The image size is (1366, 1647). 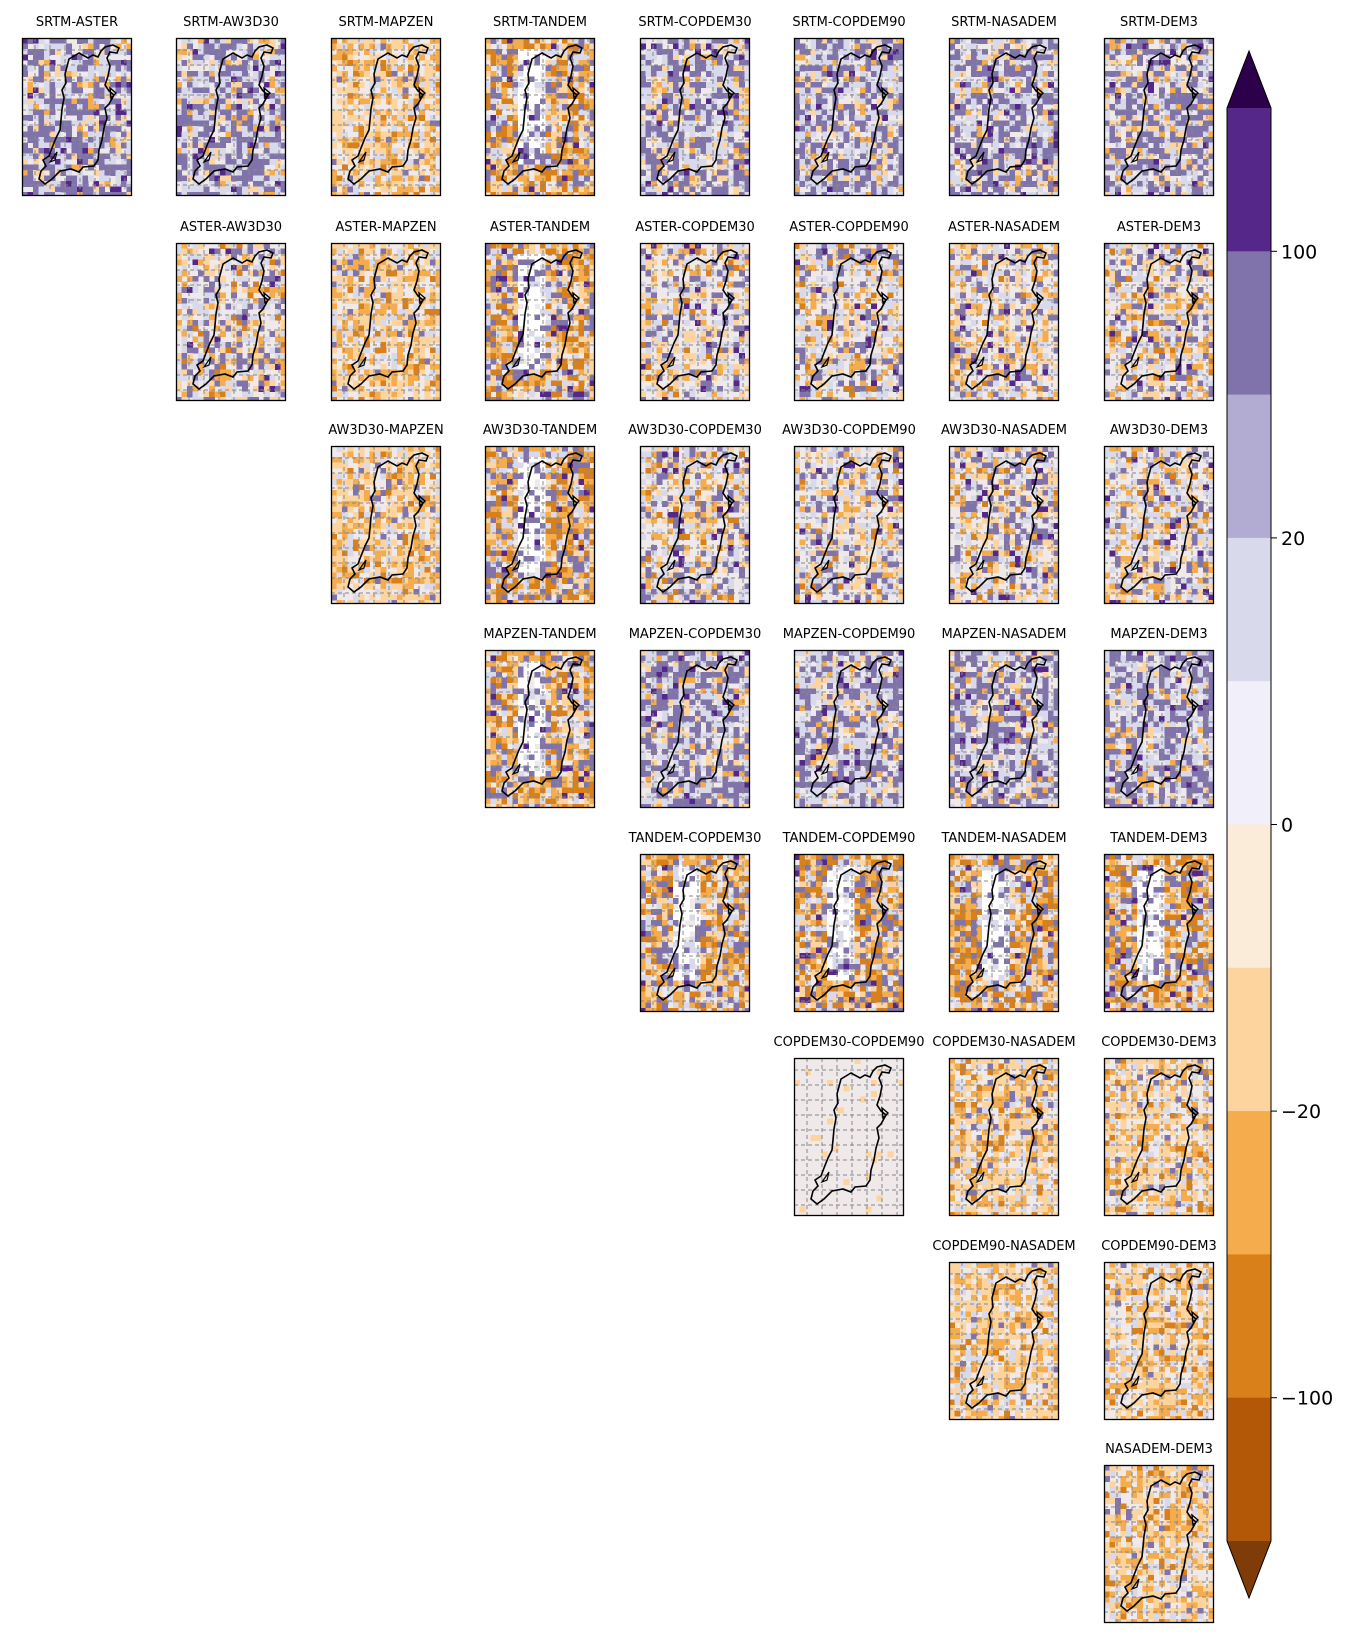 What do you see at coordinates (695, 514) in the screenshot?
I see `heatmap-panel: AW3D30-COPDEM30` at bounding box center [695, 514].